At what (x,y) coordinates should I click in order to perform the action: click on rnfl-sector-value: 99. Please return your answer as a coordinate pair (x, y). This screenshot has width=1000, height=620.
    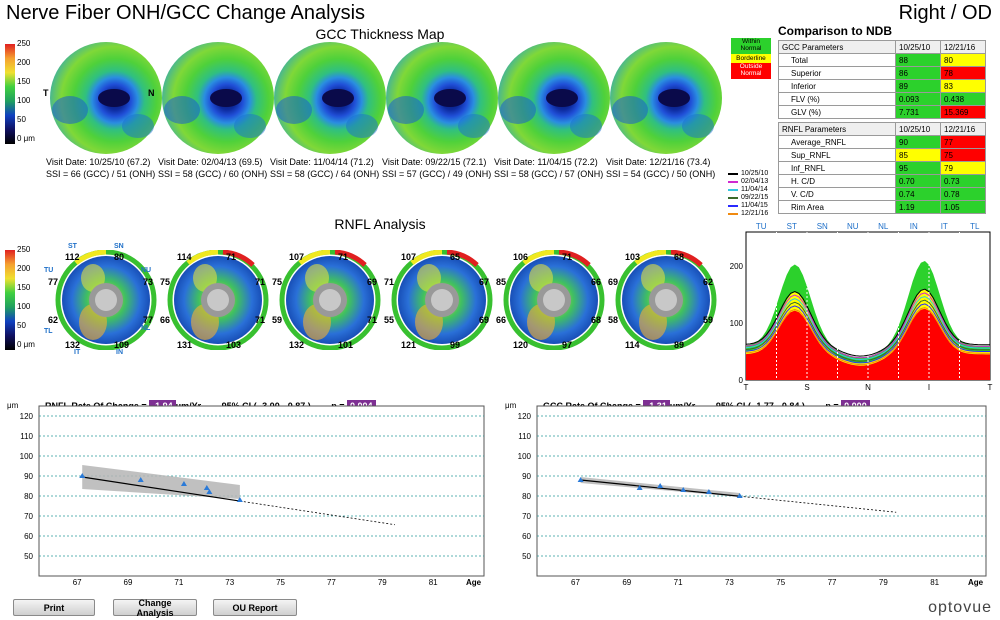
    Looking at the image, I should click on (455, 345).